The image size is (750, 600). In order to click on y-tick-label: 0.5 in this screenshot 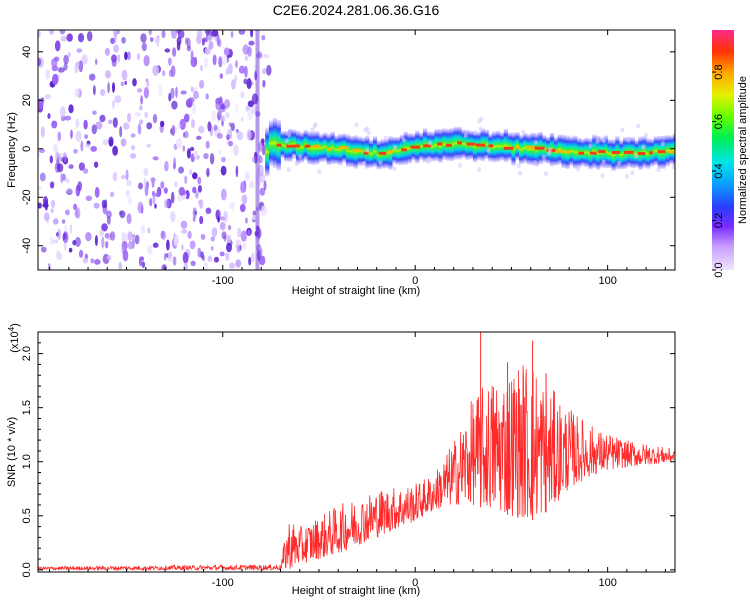, I will do `click(27, 515)`.